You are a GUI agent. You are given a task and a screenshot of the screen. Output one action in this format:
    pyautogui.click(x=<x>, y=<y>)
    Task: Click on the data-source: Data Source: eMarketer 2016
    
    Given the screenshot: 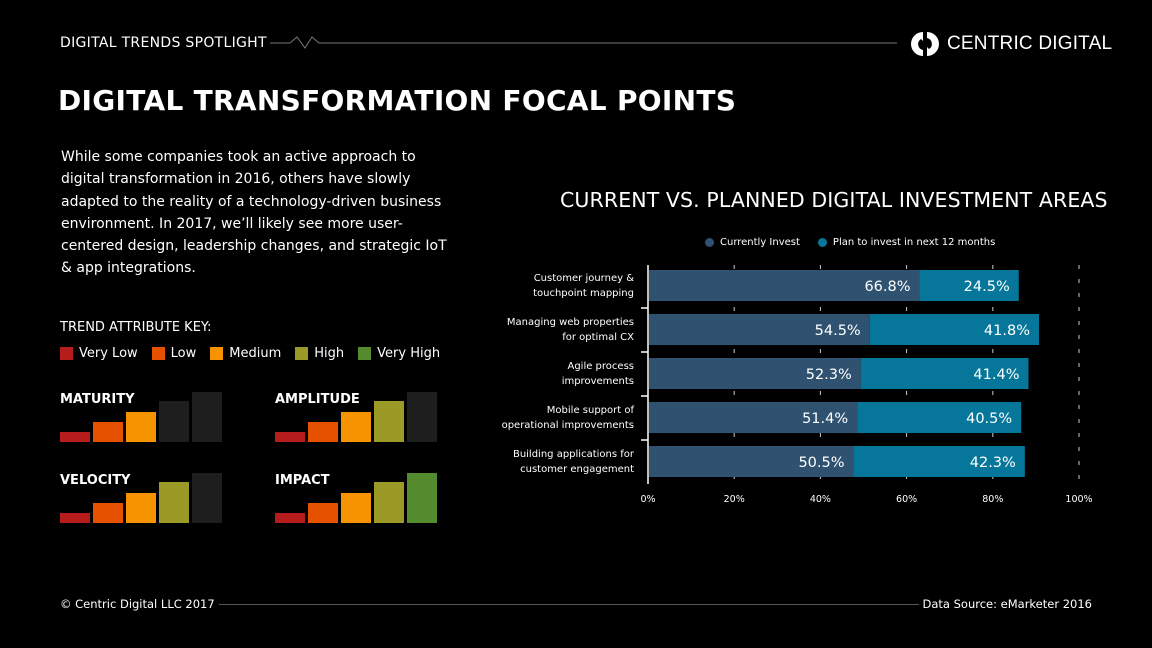 What is the action you would take?
    pyautogui.click(x=1007, y=604)
    